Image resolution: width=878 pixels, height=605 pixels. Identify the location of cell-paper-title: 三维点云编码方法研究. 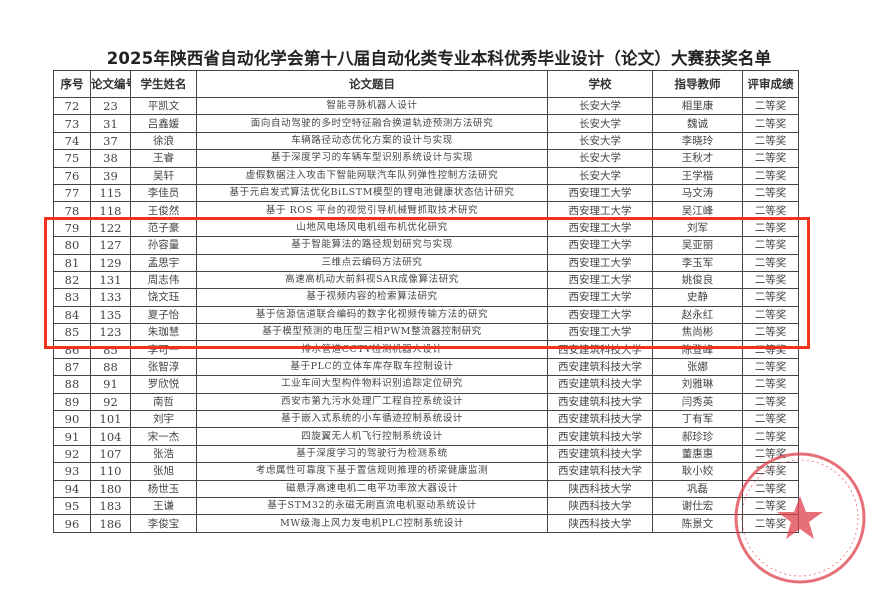
(372, 262).